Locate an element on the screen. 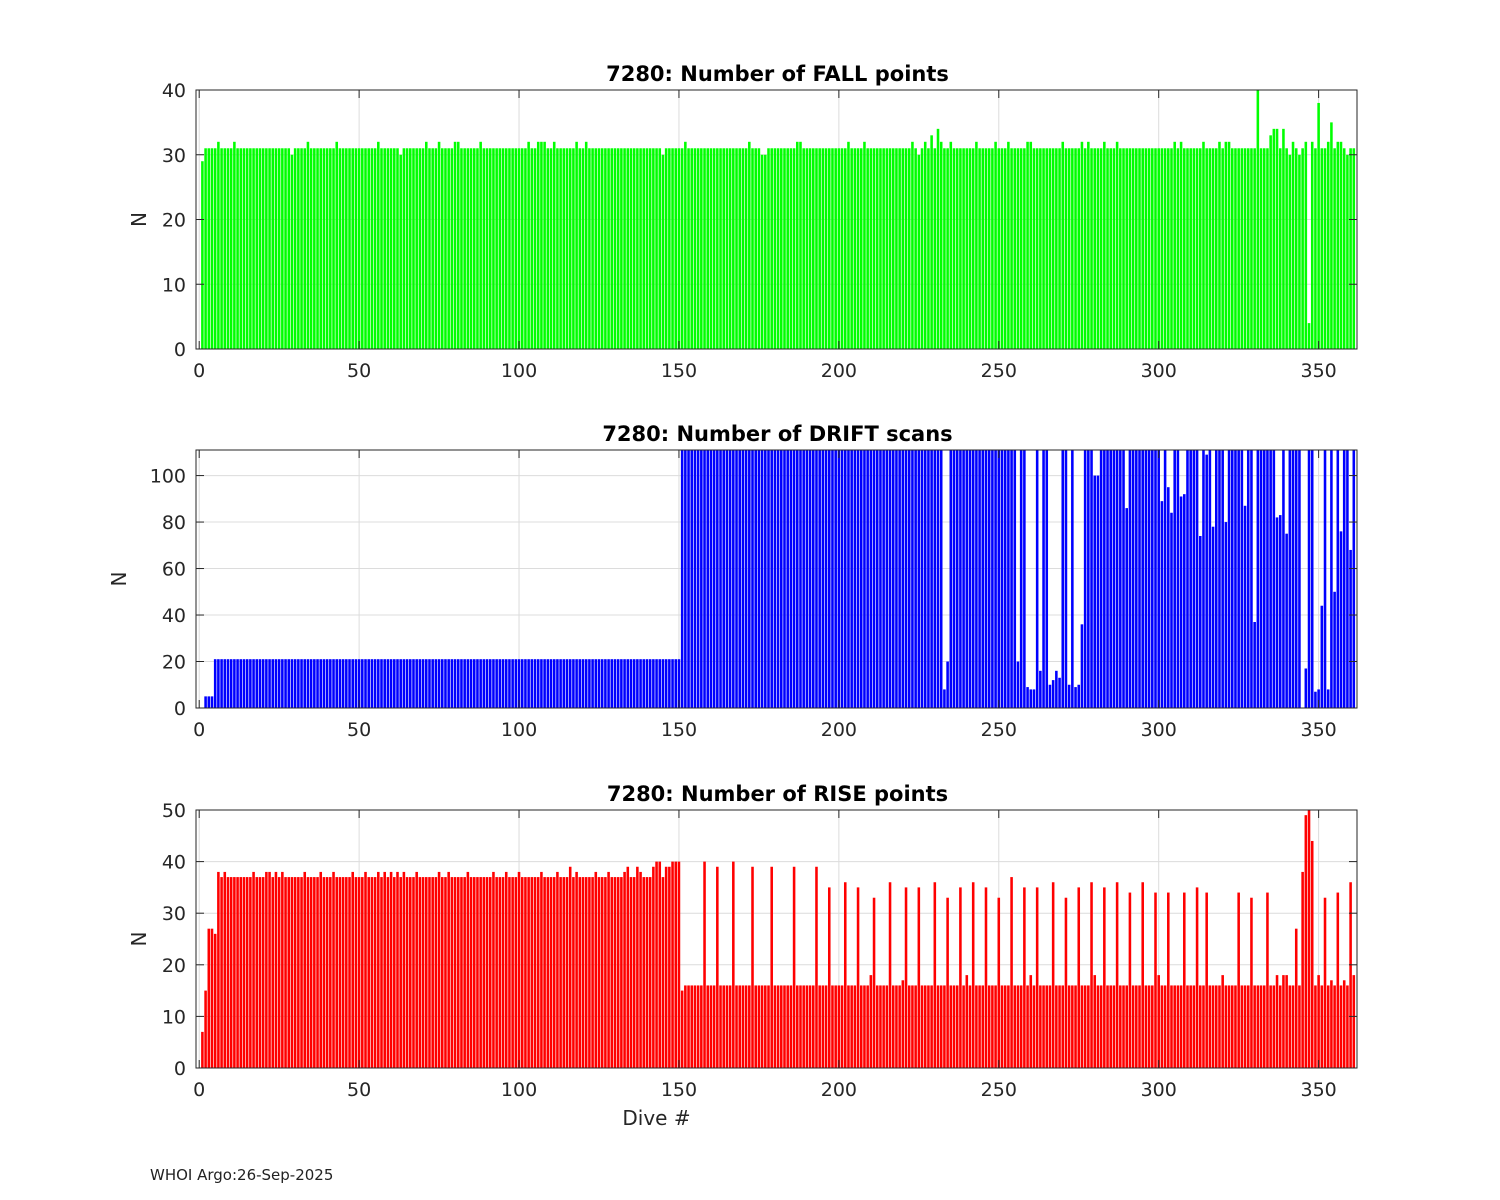  x-axis-label: Dive # is located at coordinates (656, 1118).